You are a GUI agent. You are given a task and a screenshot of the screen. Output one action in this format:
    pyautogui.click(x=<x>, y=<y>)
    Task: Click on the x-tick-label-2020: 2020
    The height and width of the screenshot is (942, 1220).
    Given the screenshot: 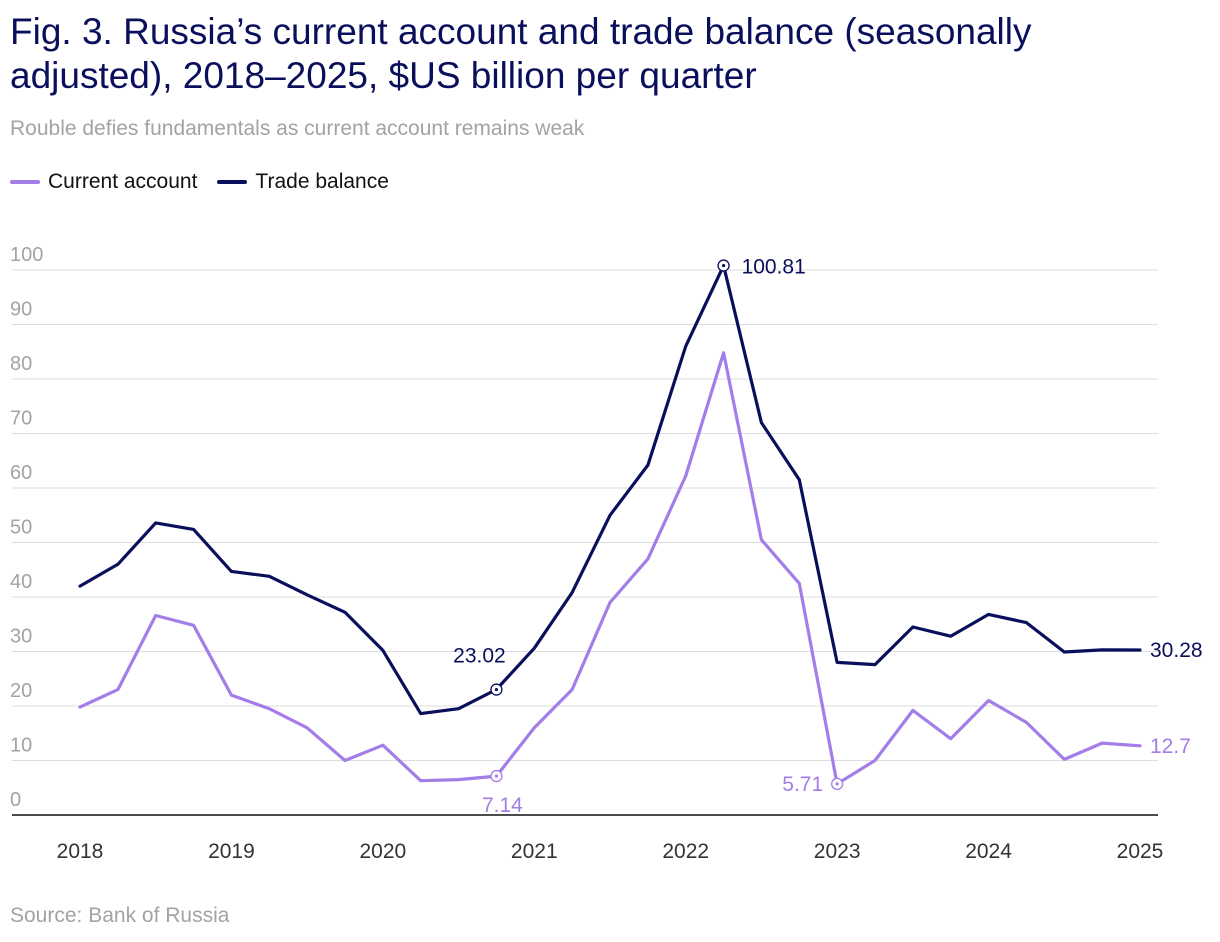 What is the action you would take?
    pyautogui.click(x=382, y=851)
    